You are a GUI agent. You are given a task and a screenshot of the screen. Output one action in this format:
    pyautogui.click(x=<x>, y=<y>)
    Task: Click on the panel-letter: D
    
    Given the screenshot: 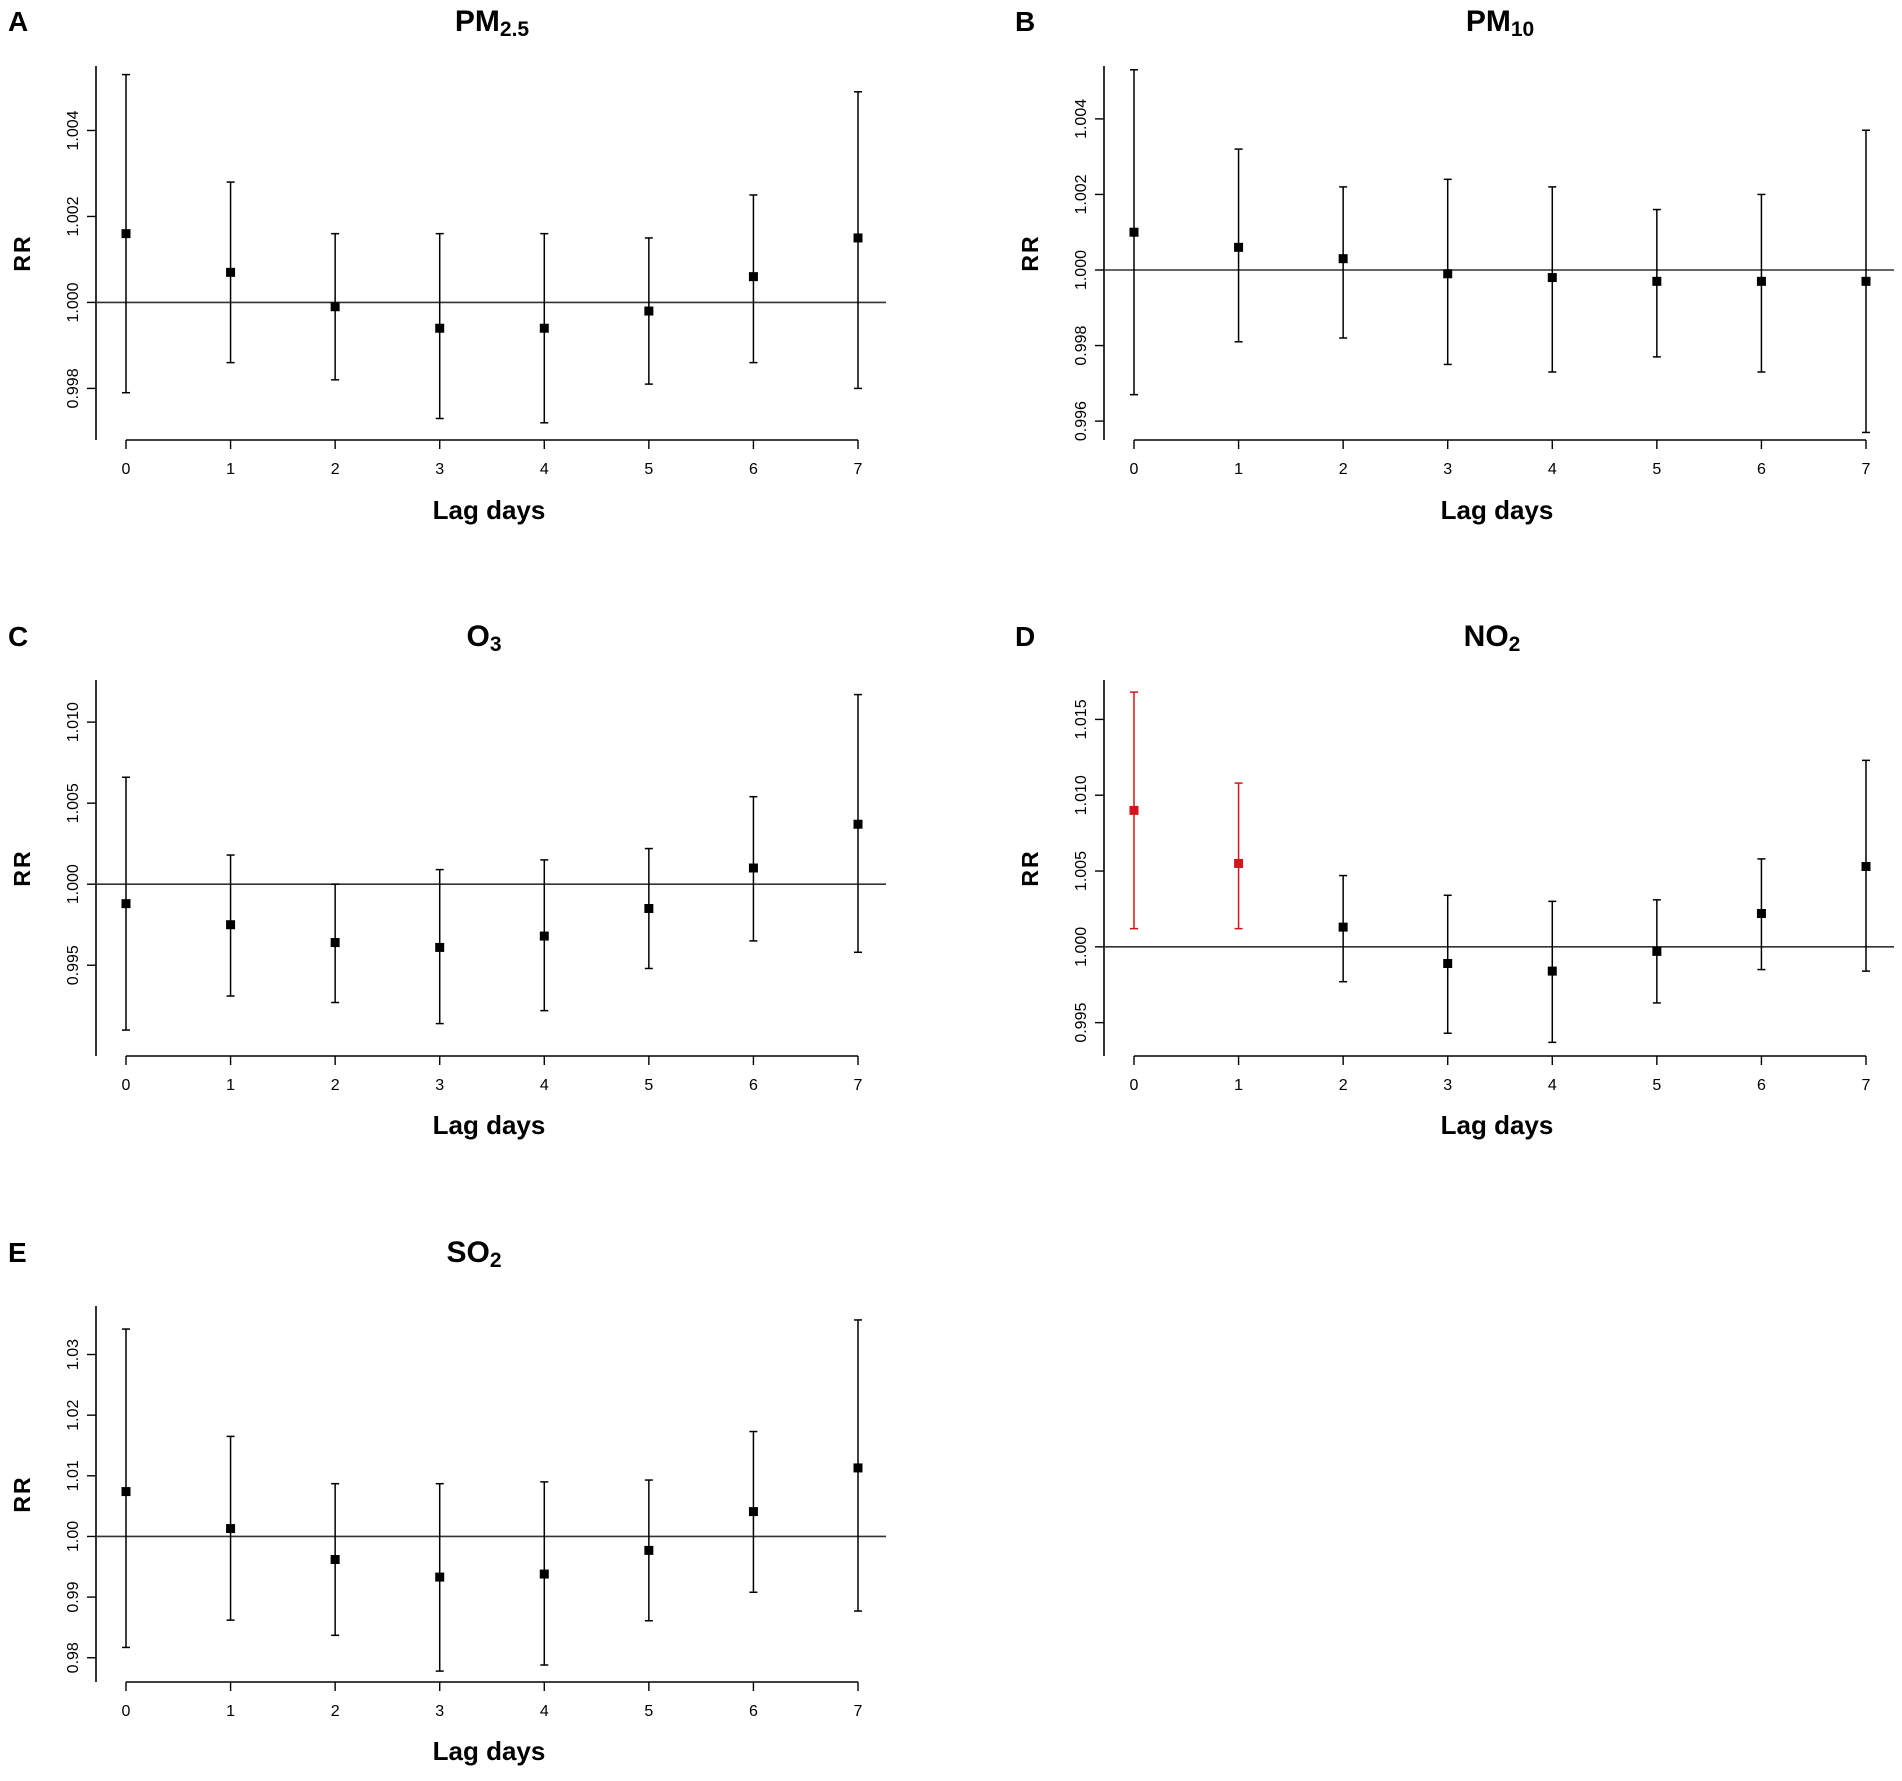 What is the action you would take?
    pyautogui.click(x=1025, y=636)
    